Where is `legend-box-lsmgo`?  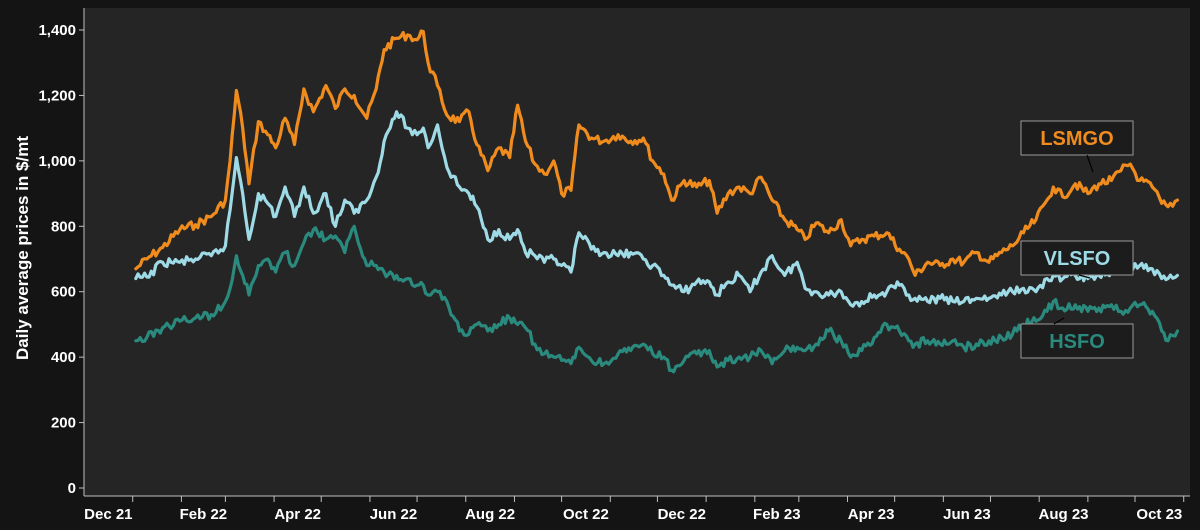
legend-box-lsmgo is located at coordinates (1077, 138).